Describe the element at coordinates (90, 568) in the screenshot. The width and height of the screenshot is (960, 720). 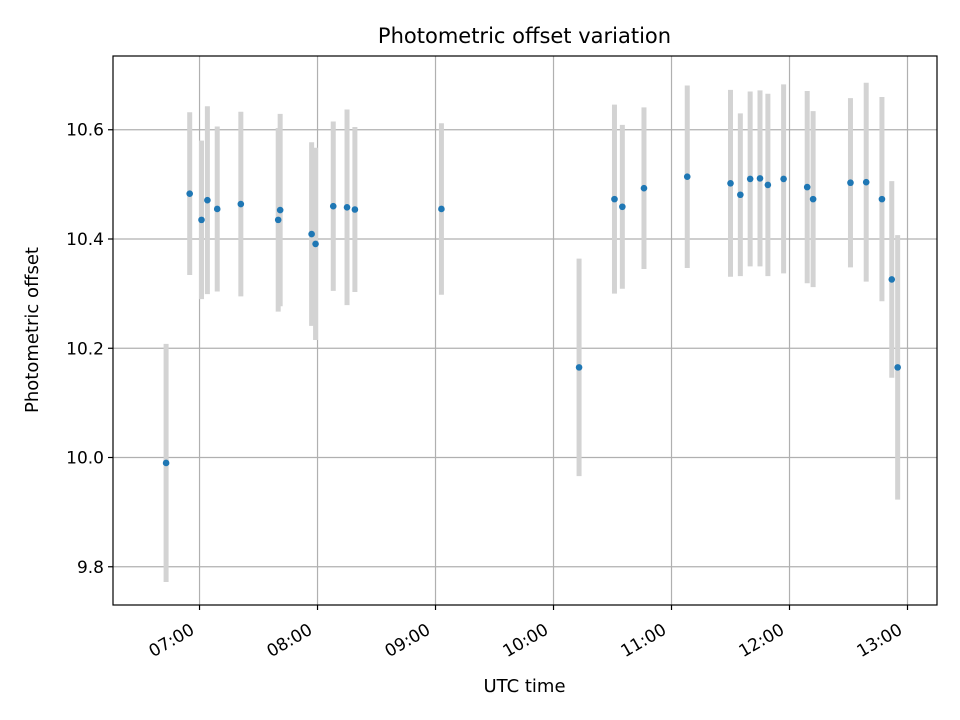
I see `y-tick-label: 9.8` at that location.